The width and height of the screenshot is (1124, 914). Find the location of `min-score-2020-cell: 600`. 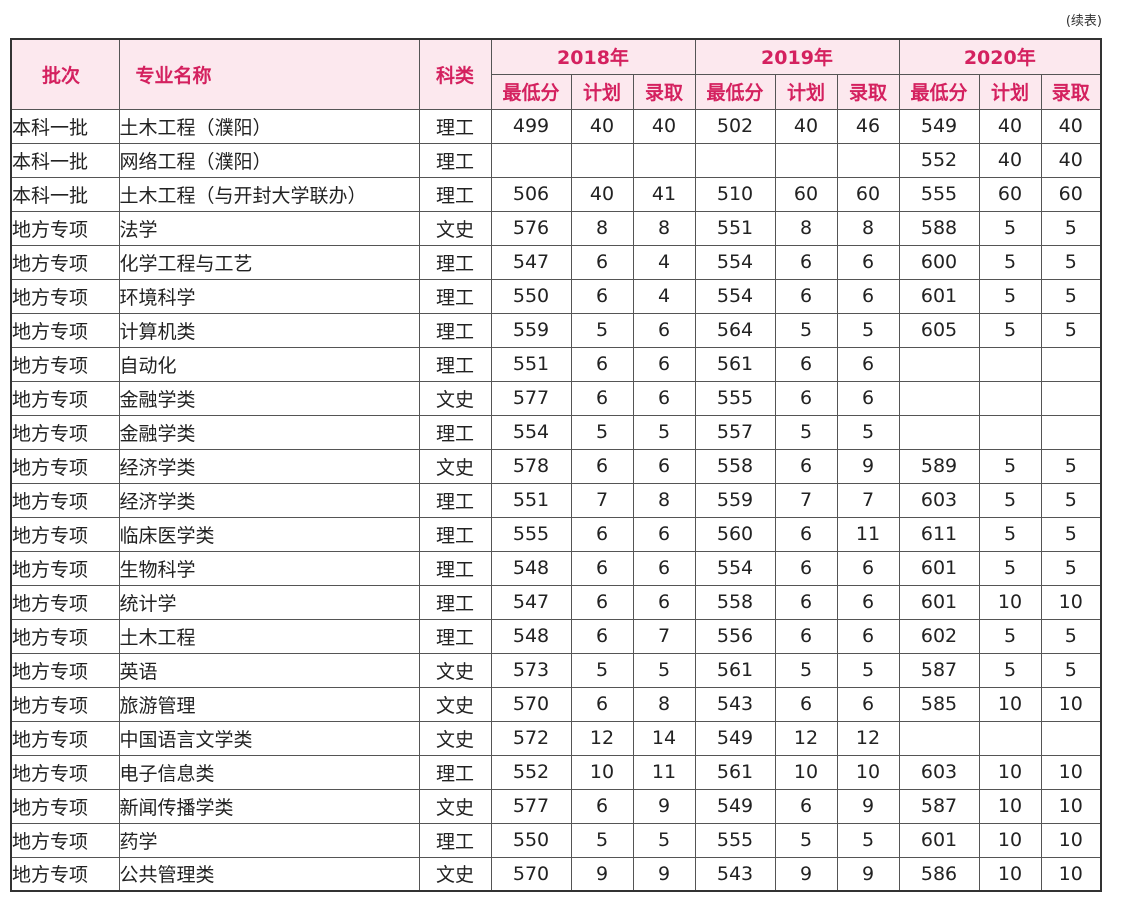

min-score-2020-cell: 600 is located at coordinates (939, 262).